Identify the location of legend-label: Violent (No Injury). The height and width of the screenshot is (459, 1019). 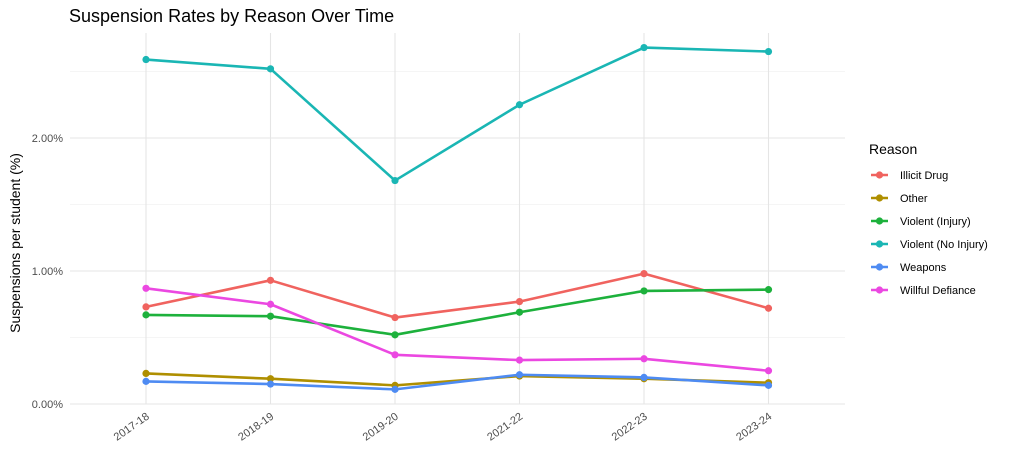
(944, 245).